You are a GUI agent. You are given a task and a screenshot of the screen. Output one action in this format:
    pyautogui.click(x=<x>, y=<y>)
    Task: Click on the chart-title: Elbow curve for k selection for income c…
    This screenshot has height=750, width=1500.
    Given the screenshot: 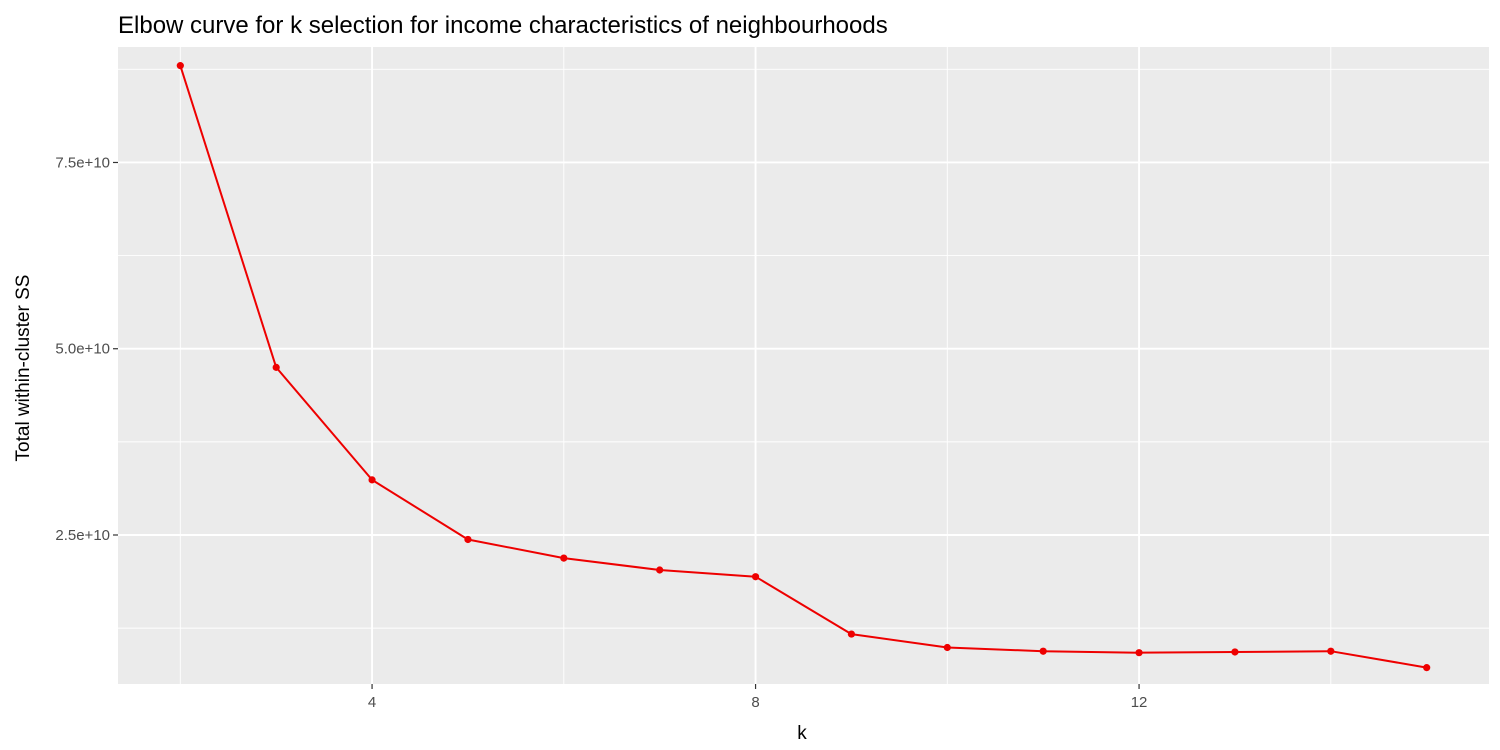 What is the action you would take?
    pyautogui.click(x=503, y=25)
    